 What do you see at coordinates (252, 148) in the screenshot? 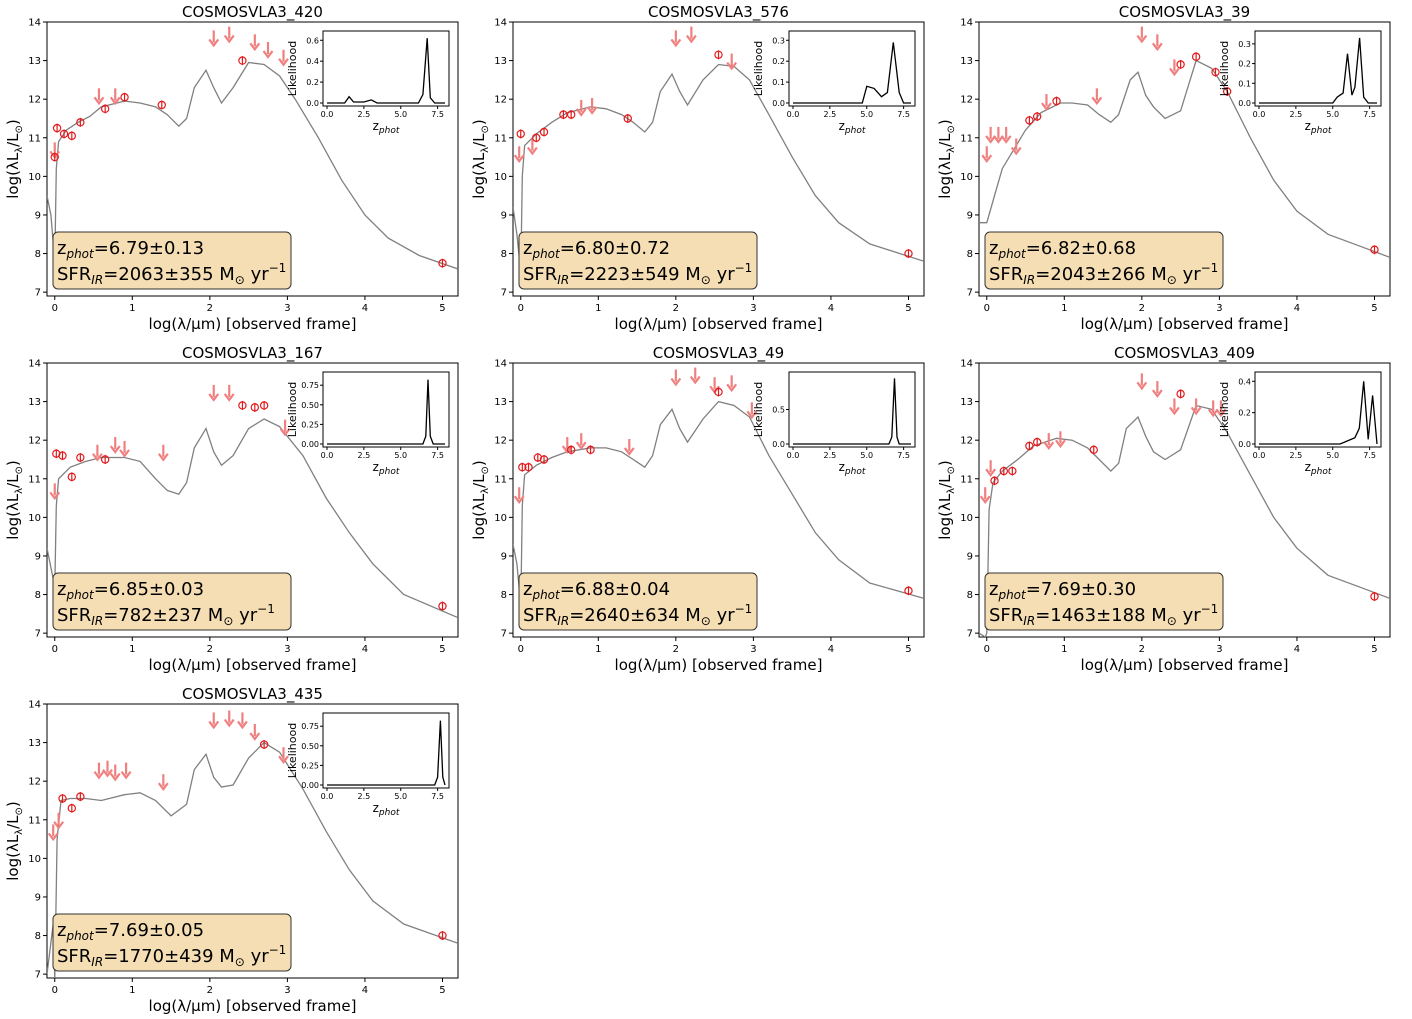
I see `plot-area` at bounding box center [252, 148].